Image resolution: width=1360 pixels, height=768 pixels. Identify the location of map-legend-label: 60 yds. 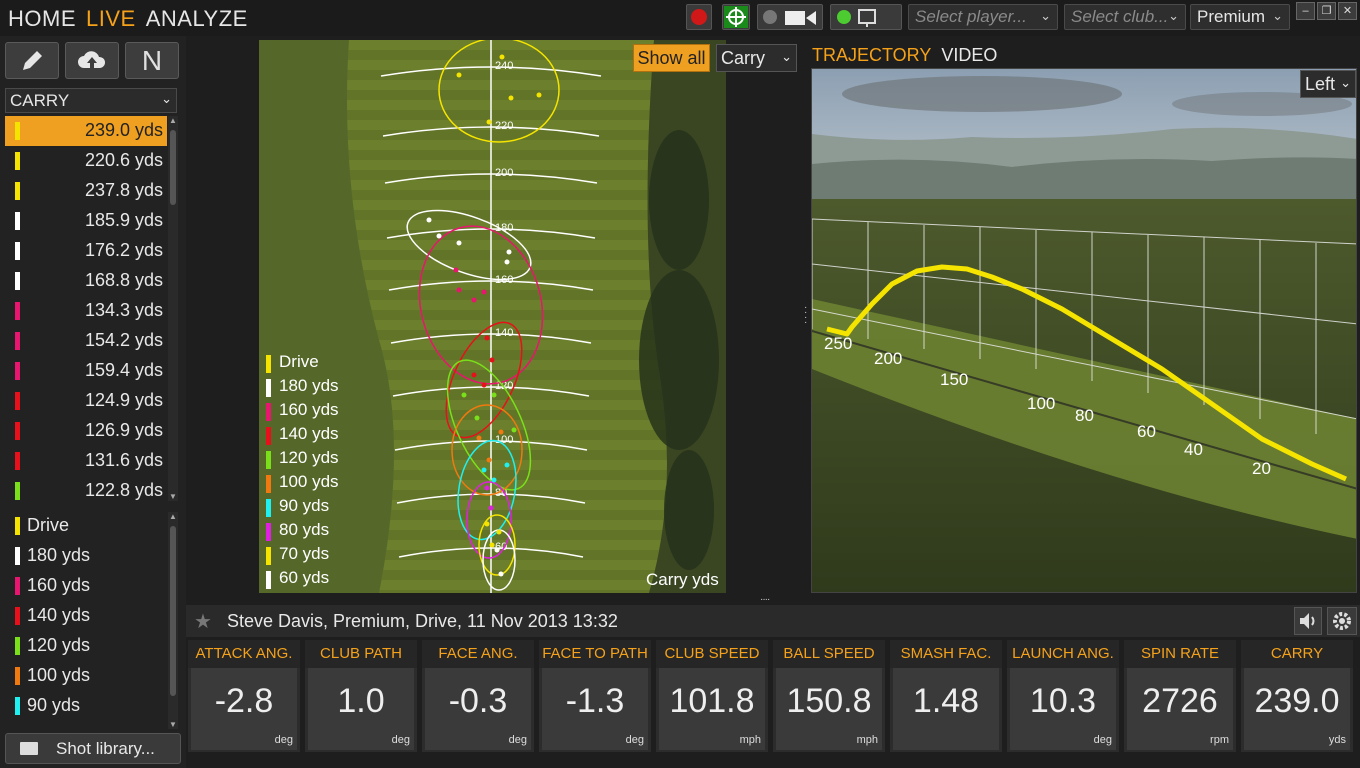
(304, 577).